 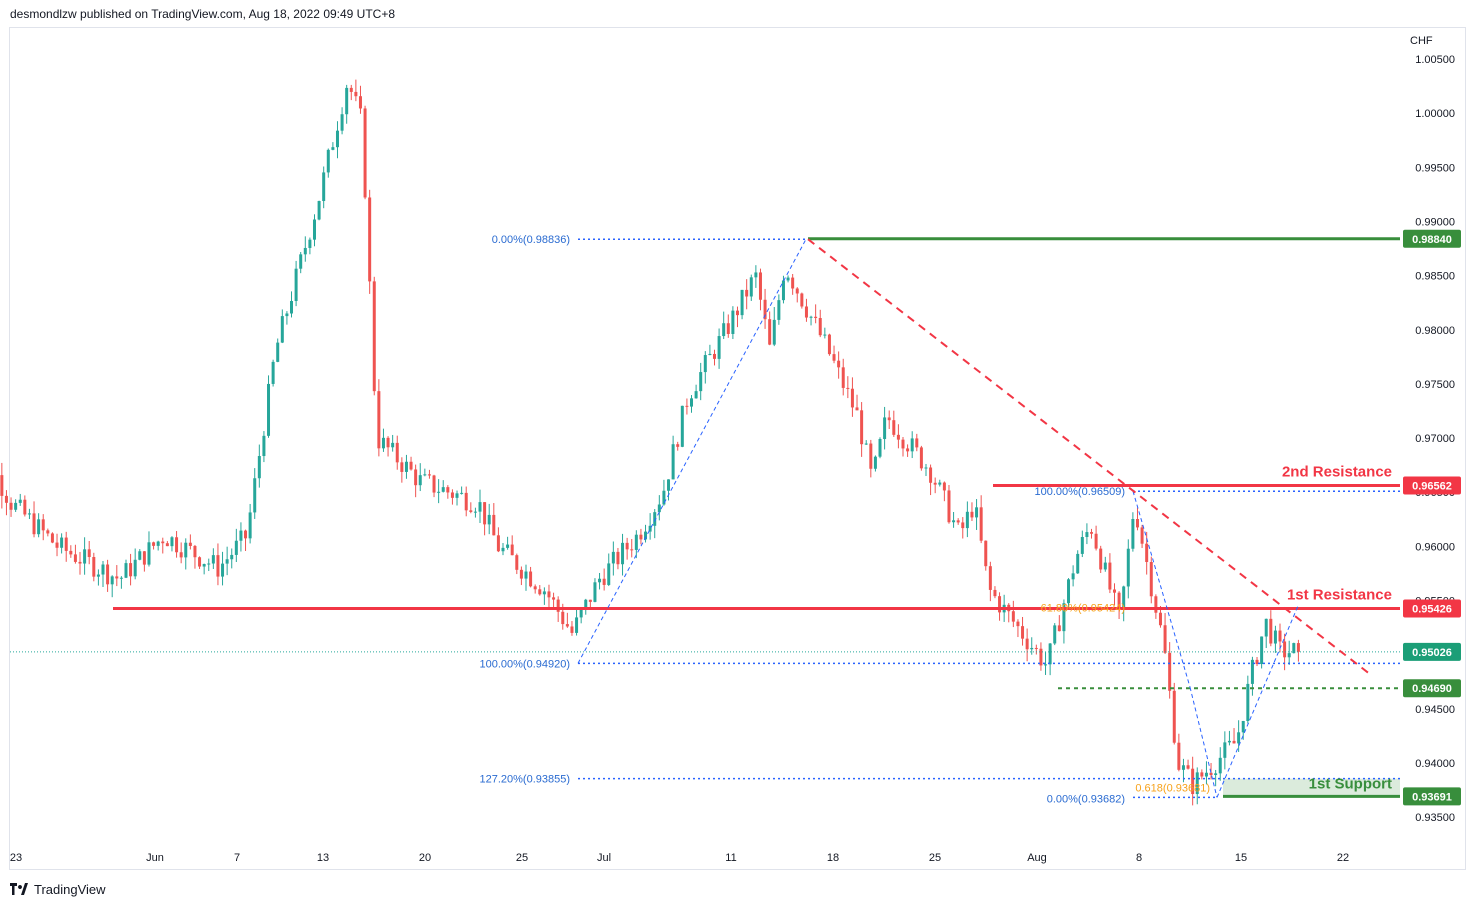 I want to click on price-tick-label: 0.97500, so click(x=1435, y=385).